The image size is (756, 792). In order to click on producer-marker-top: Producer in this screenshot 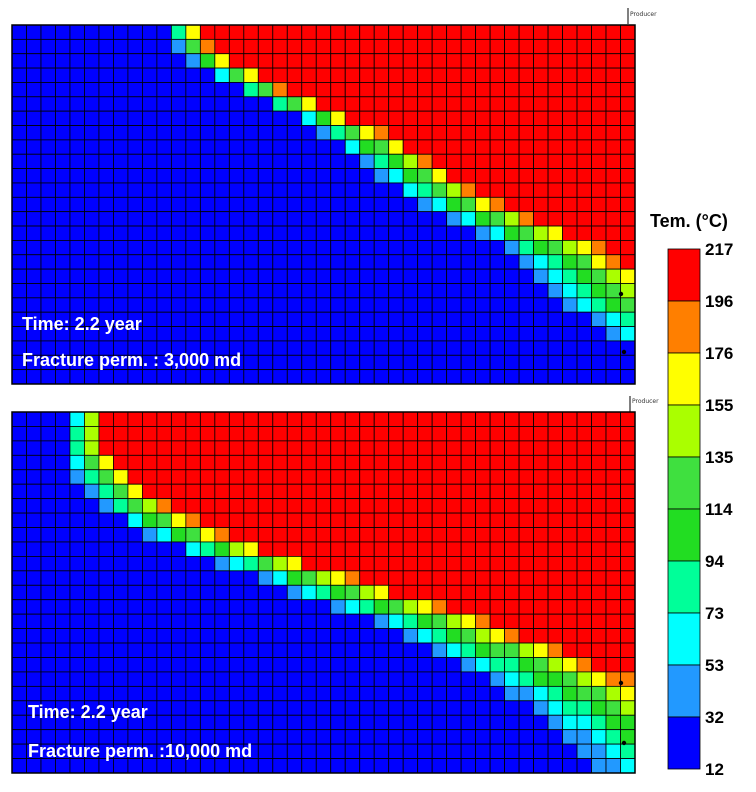, I will do `click(642, 16)`.